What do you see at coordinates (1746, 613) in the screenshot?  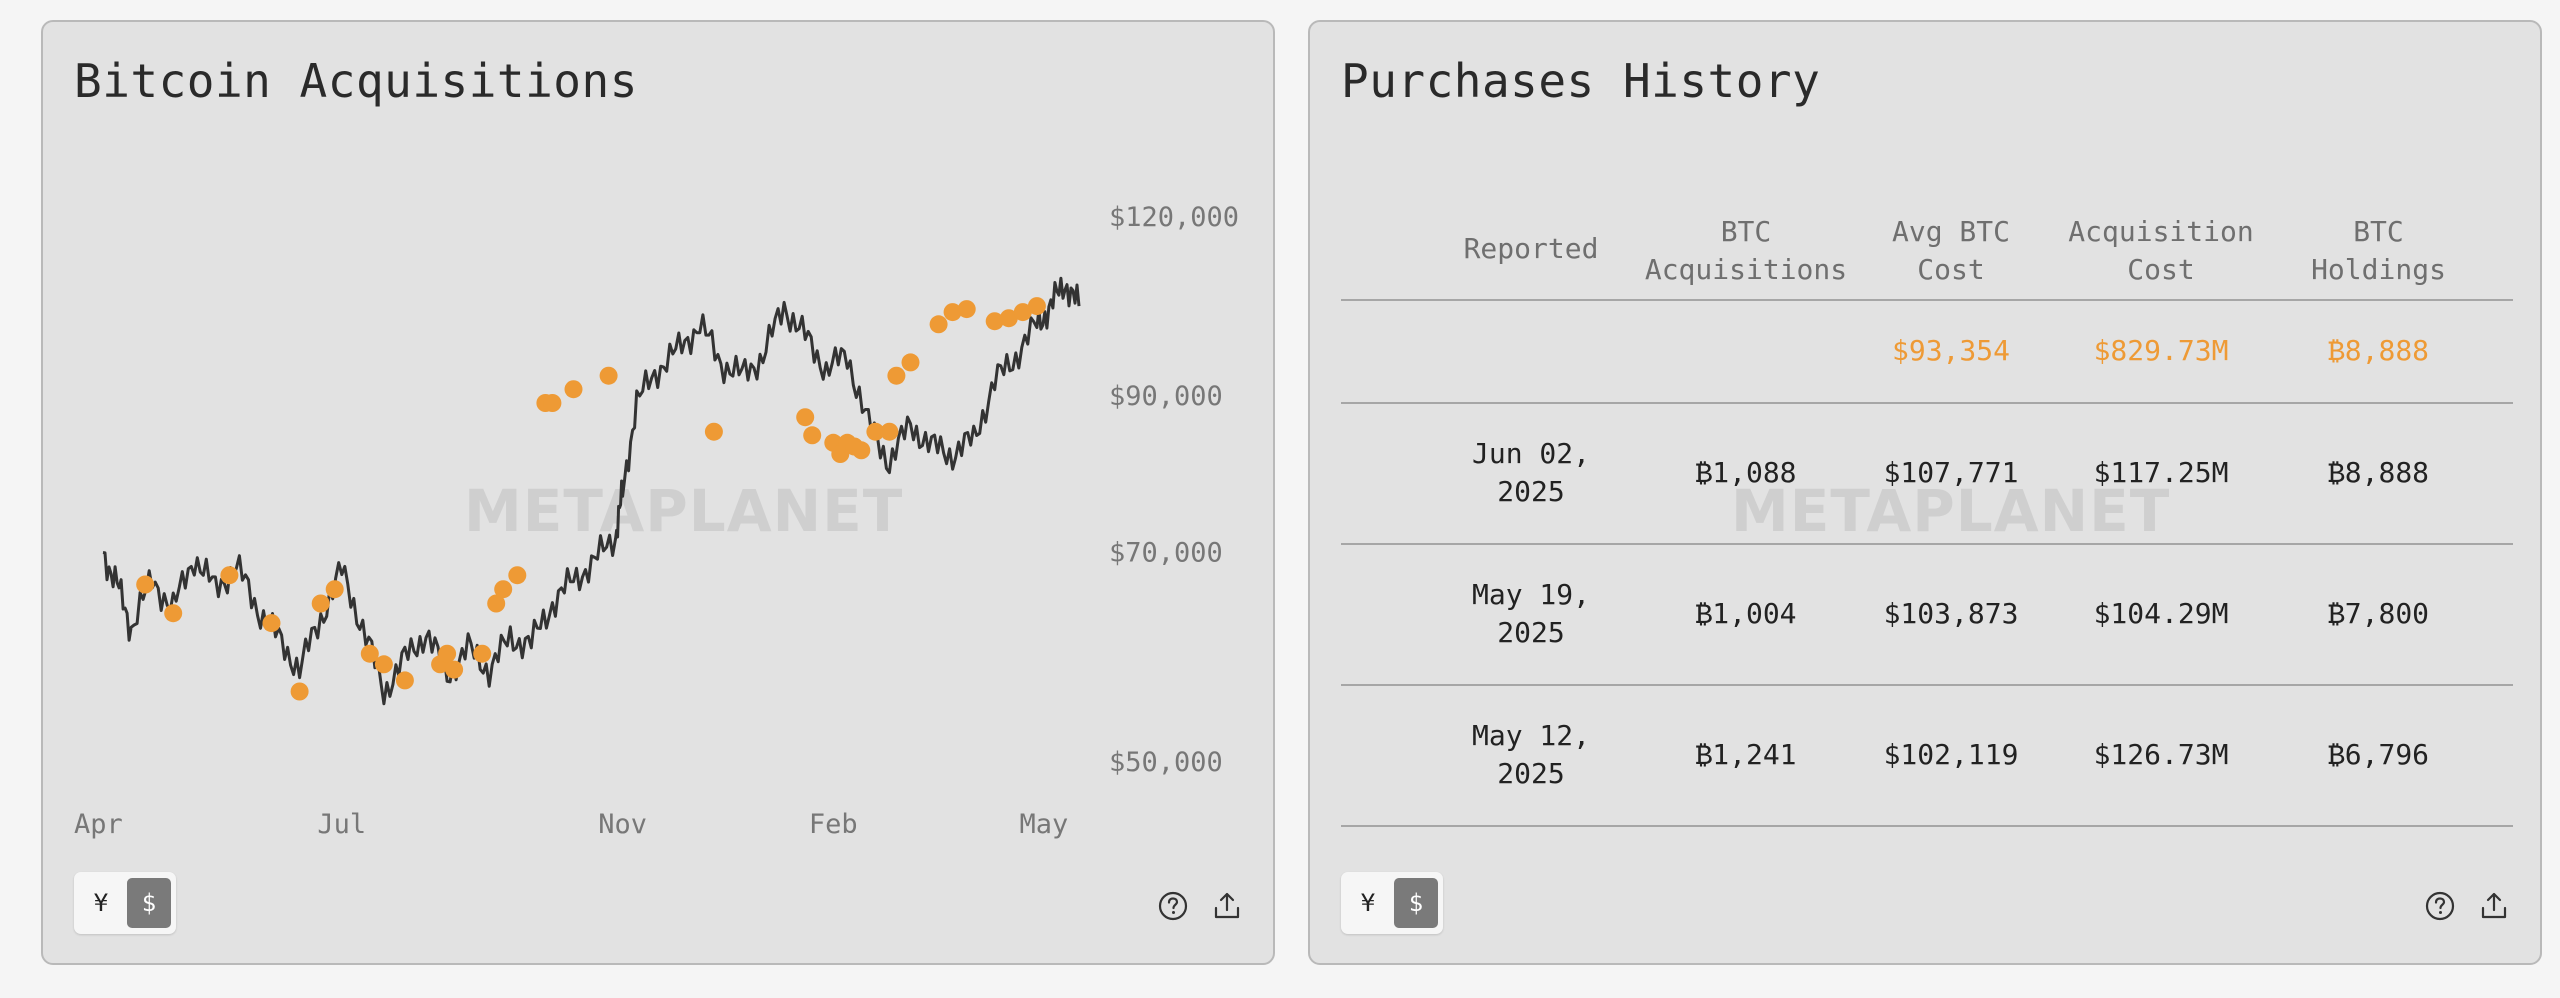 I see `row-acquisitions: ₿1,004` at bounding box center [1746, 613].